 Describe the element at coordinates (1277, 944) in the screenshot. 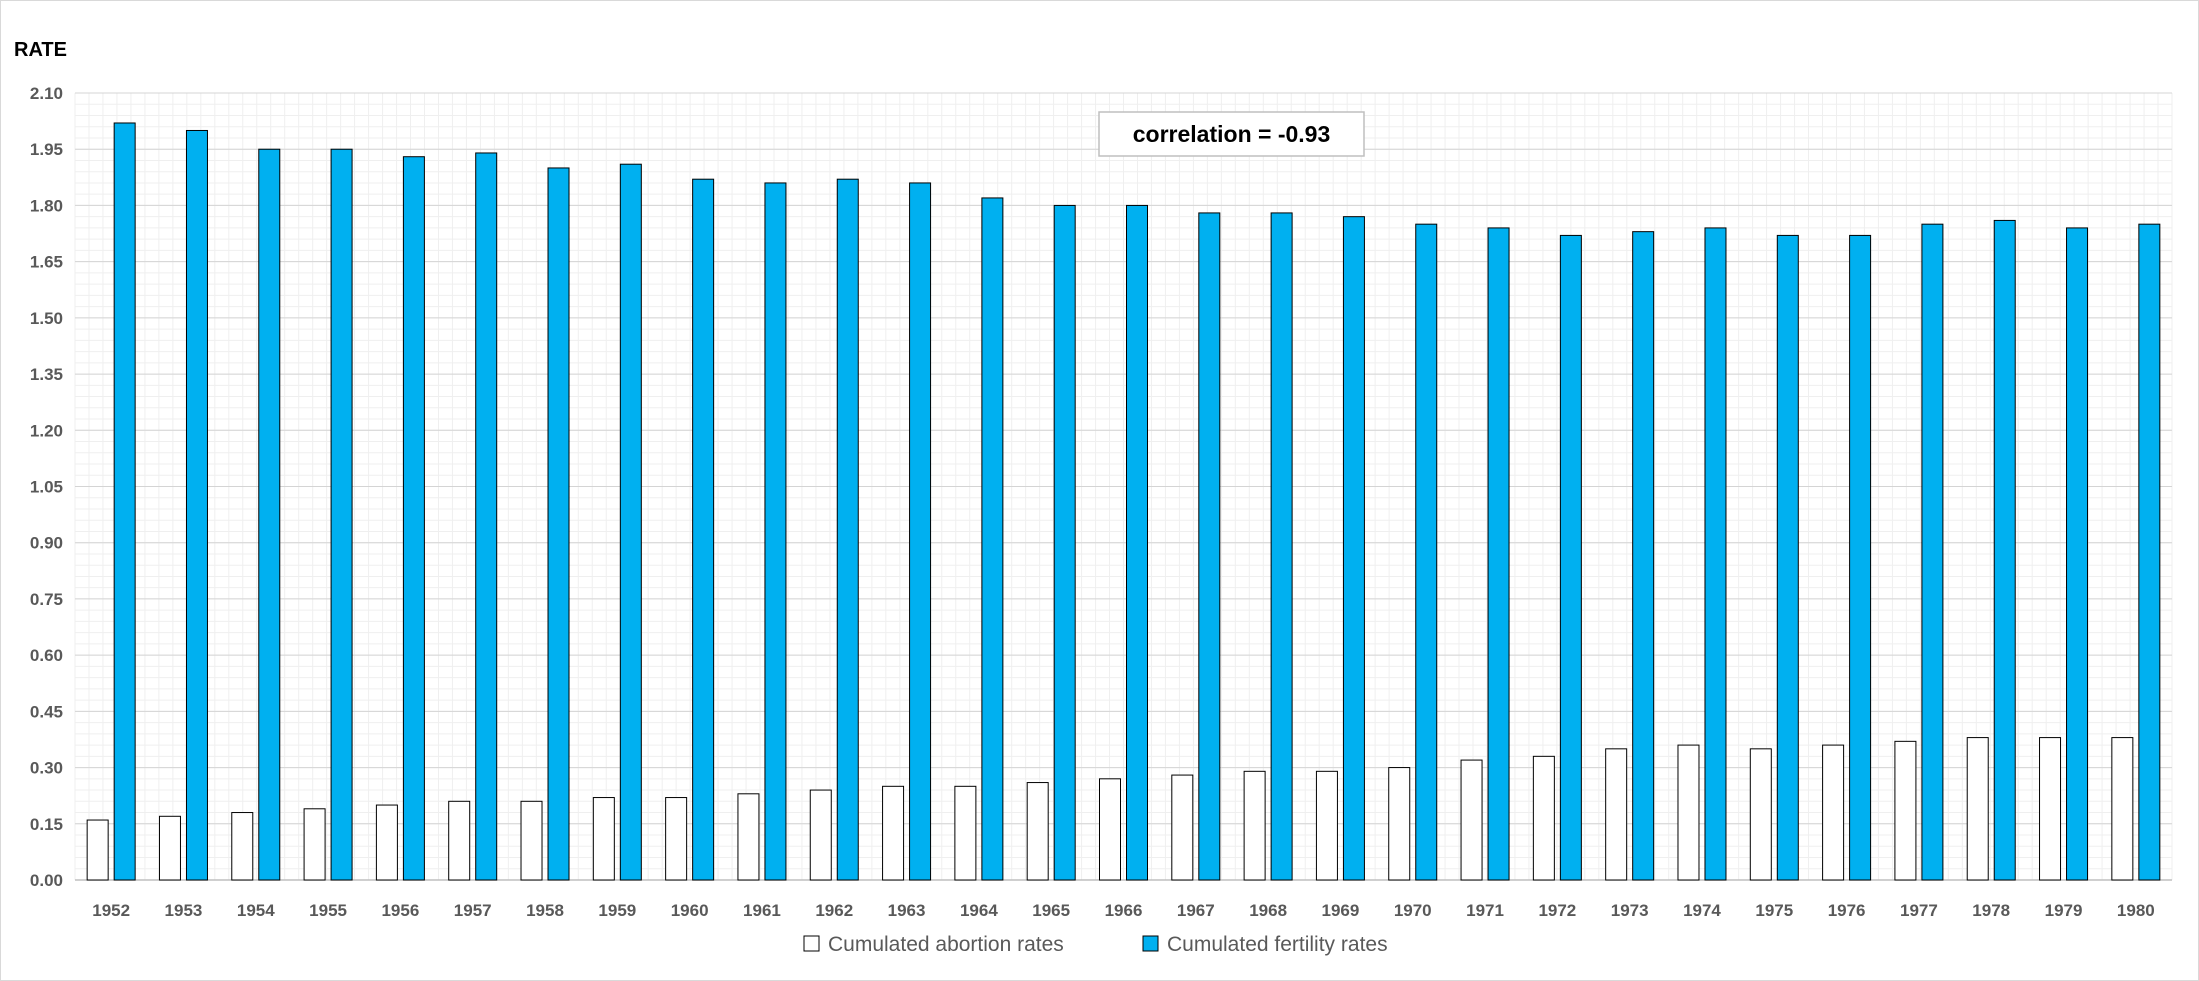

I see `legend-label-fertility: Cumulated fertility rates` at that location.